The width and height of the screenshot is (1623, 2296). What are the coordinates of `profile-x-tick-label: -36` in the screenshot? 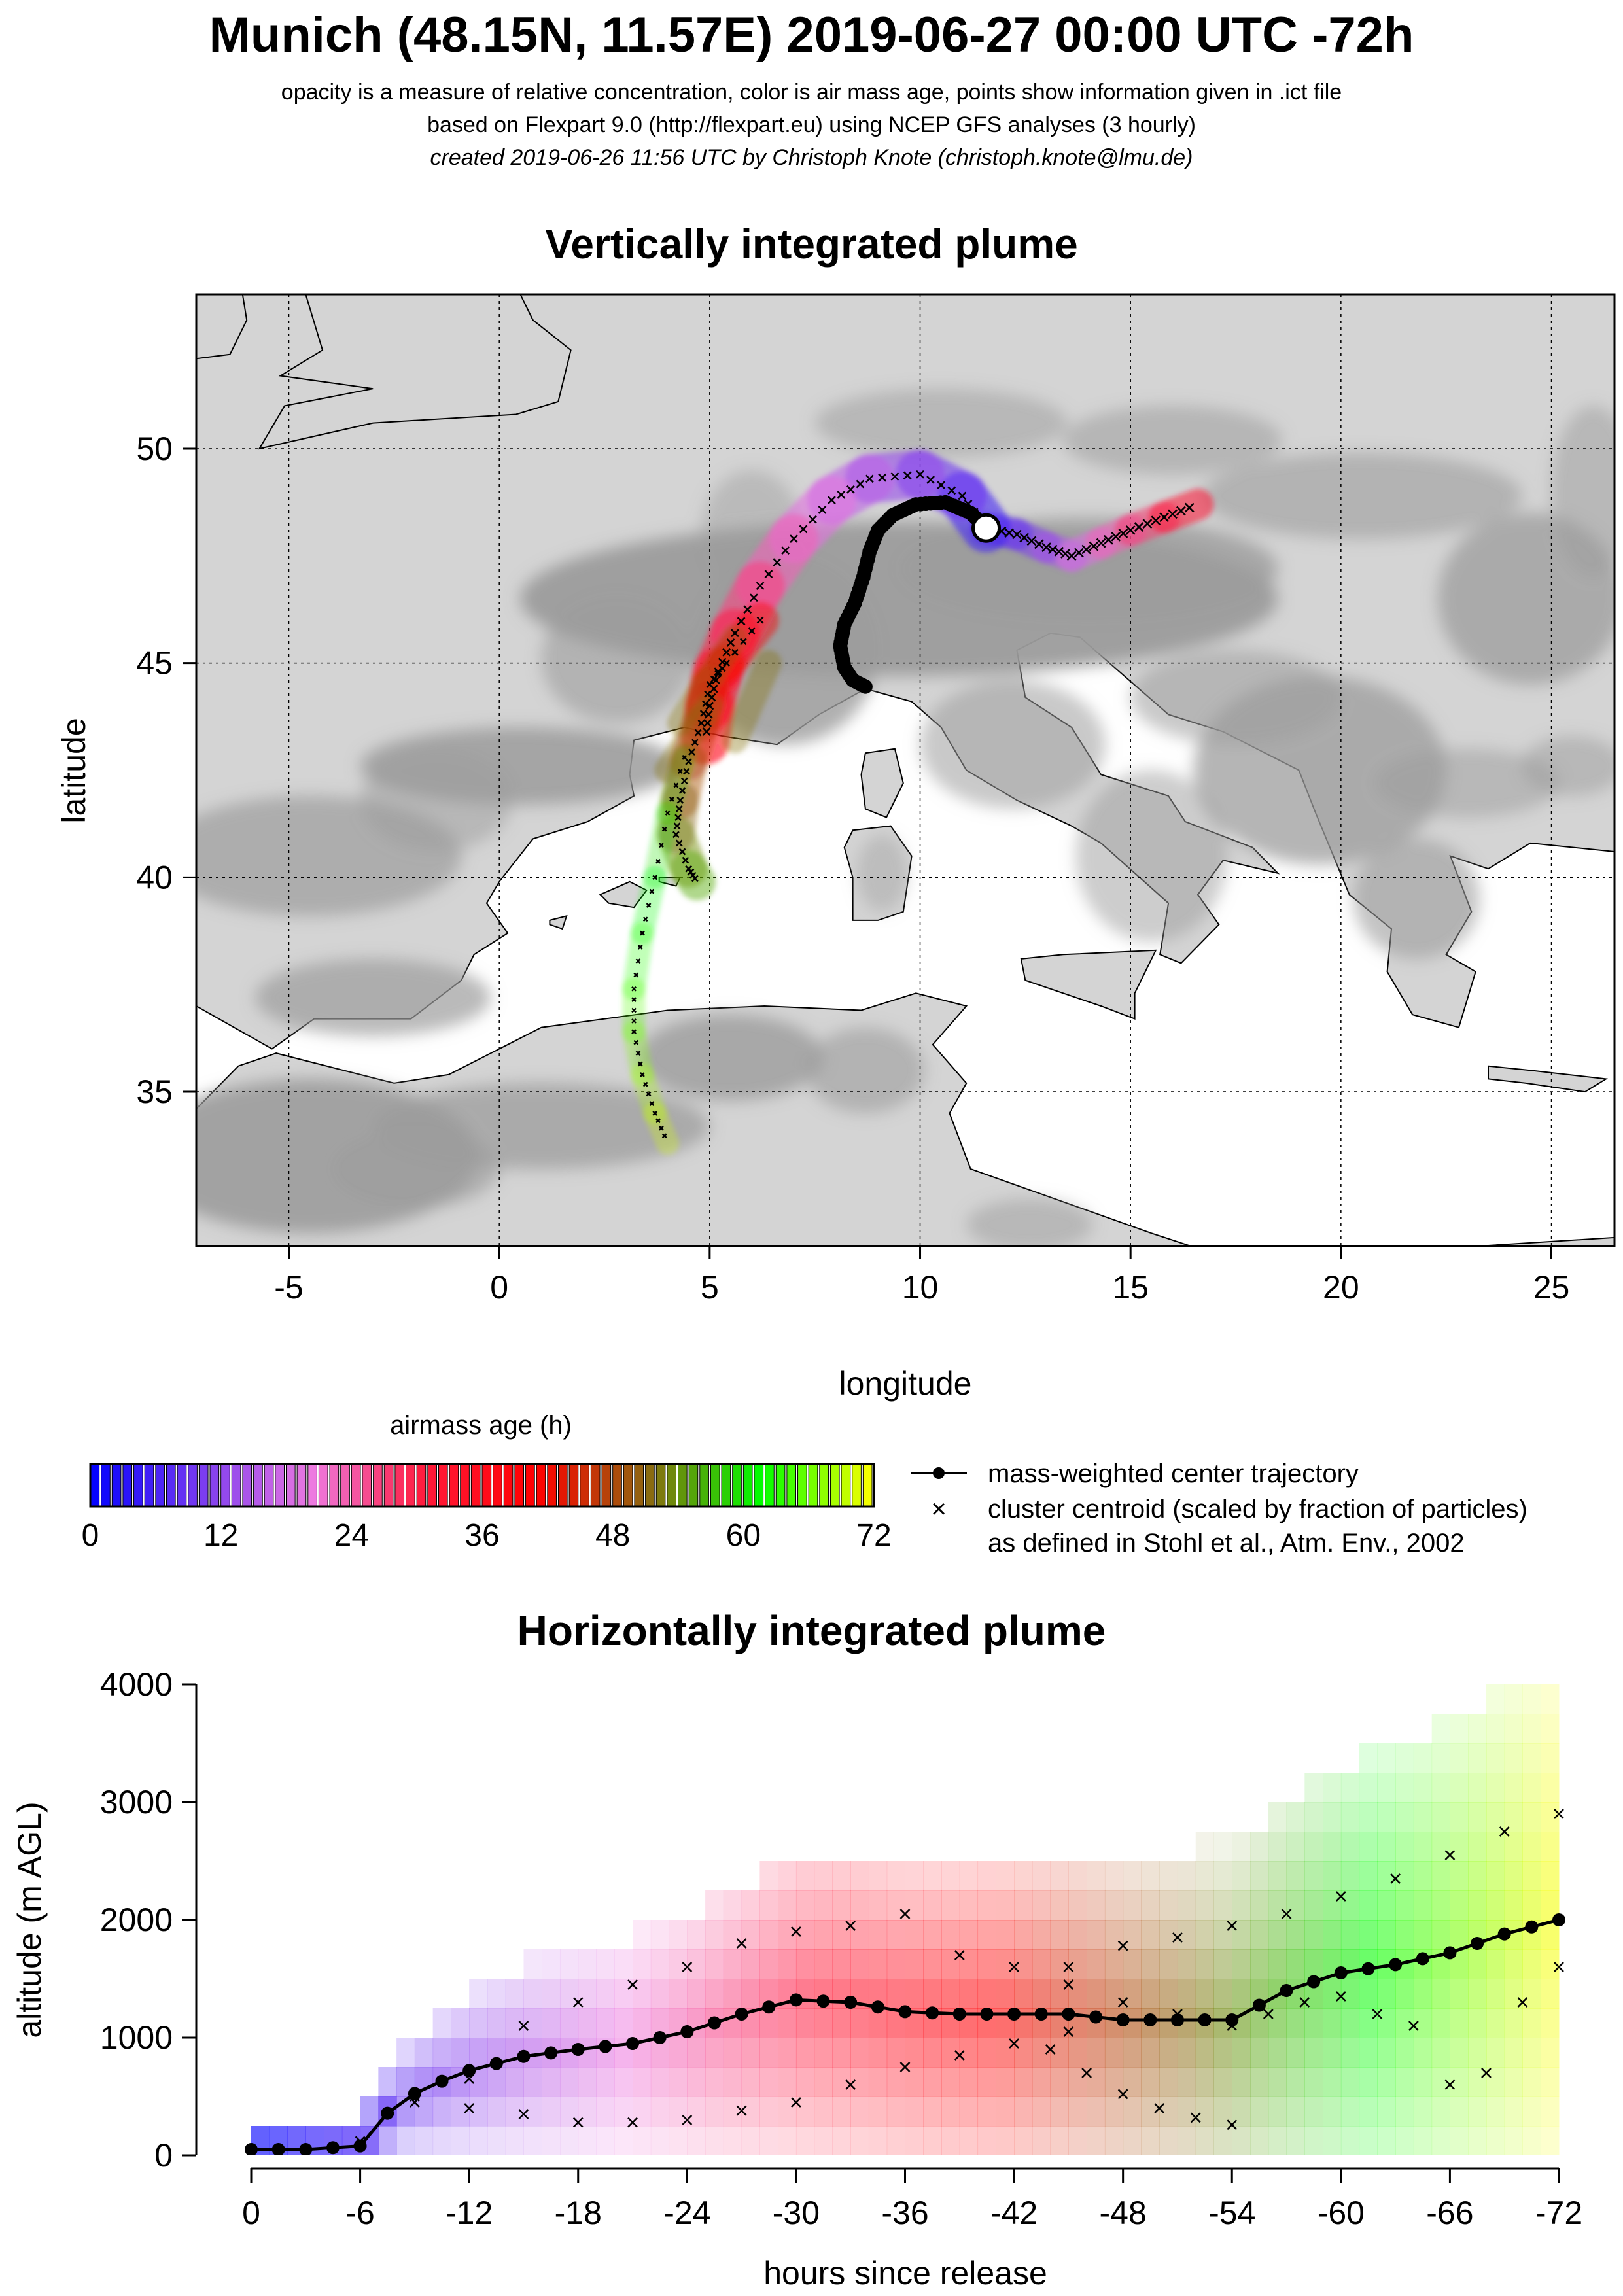 It's located at (905, 2213).